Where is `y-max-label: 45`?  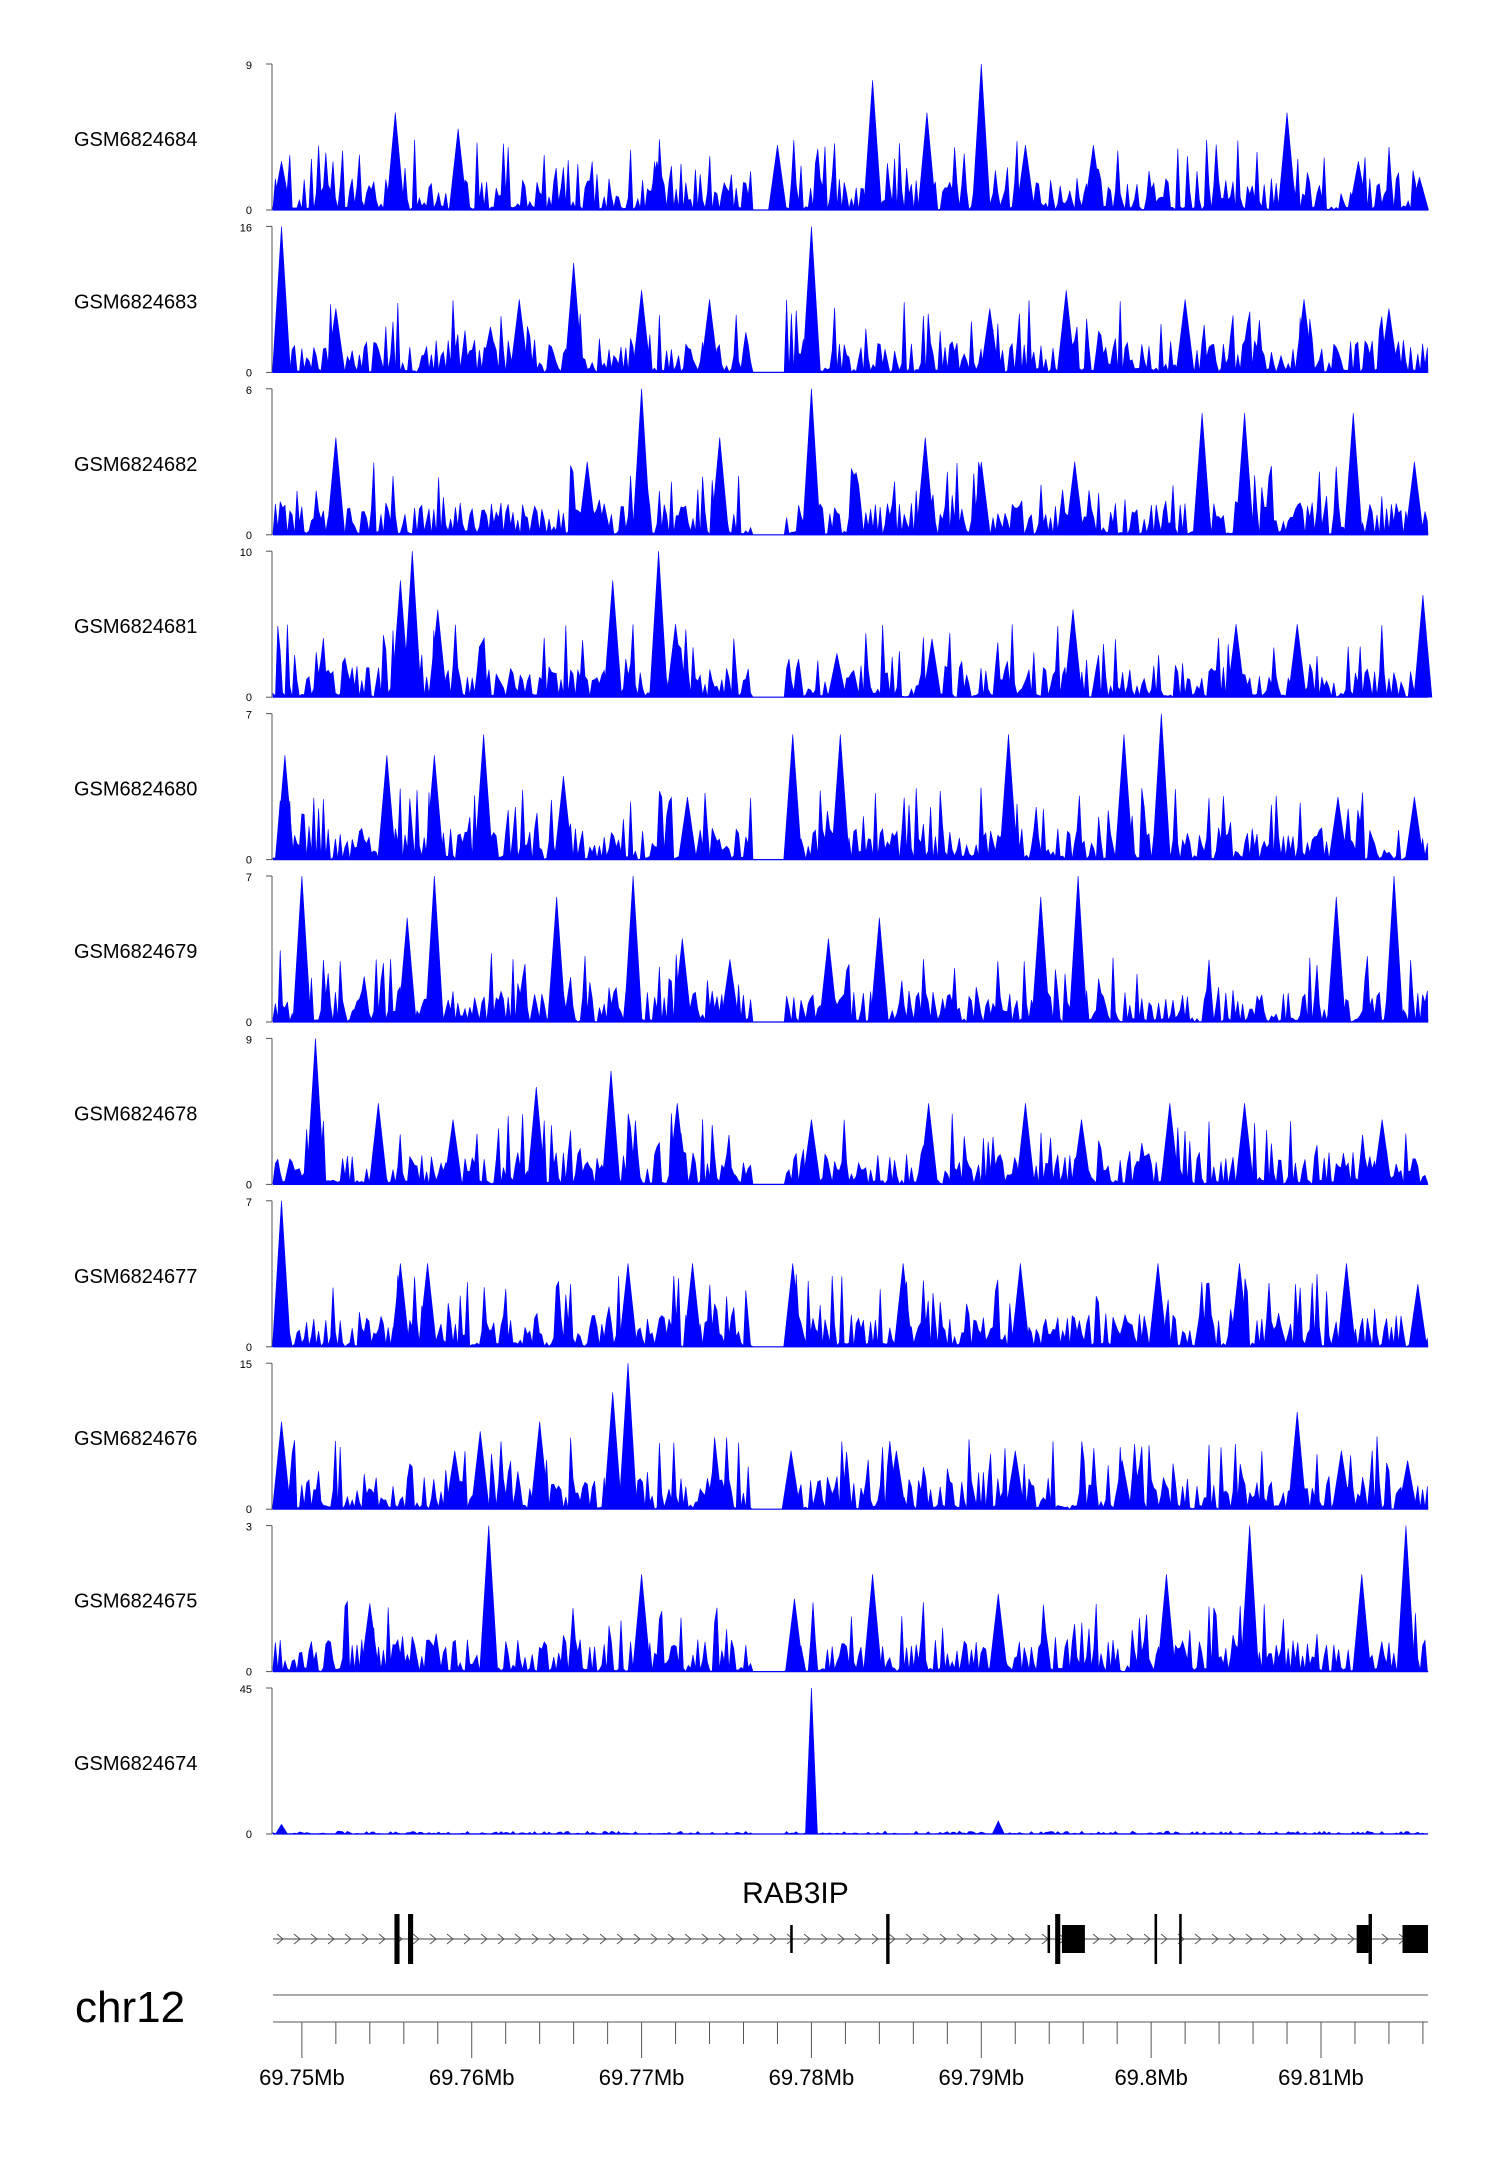 y-max-label: 45 is located at coordinates (246, 1690).